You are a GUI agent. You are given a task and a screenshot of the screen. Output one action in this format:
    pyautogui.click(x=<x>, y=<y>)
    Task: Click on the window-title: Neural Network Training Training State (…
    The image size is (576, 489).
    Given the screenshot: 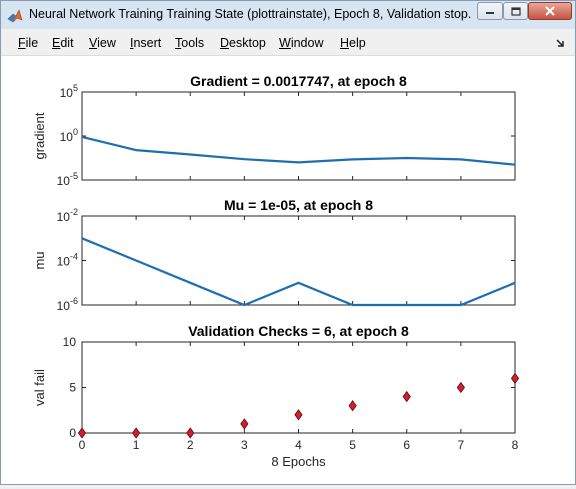 What is the action you would take?
    pyautogui.click(x=250, y=14)
    